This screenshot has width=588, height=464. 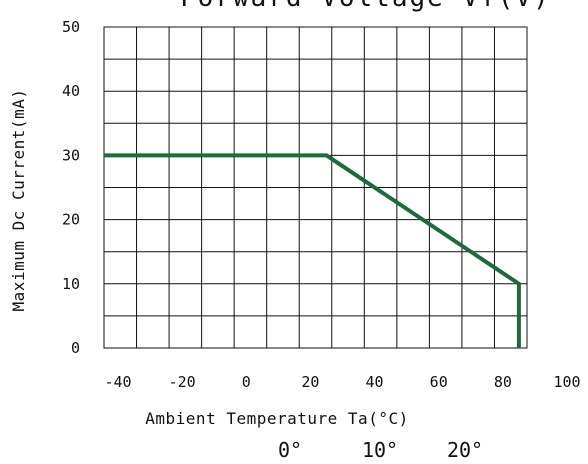 What do you see at coordinates (18, 200) in the screenshot?
I see `y-axis-label: Maximum Dc Current(mA)` at bounding box center [18, 200].